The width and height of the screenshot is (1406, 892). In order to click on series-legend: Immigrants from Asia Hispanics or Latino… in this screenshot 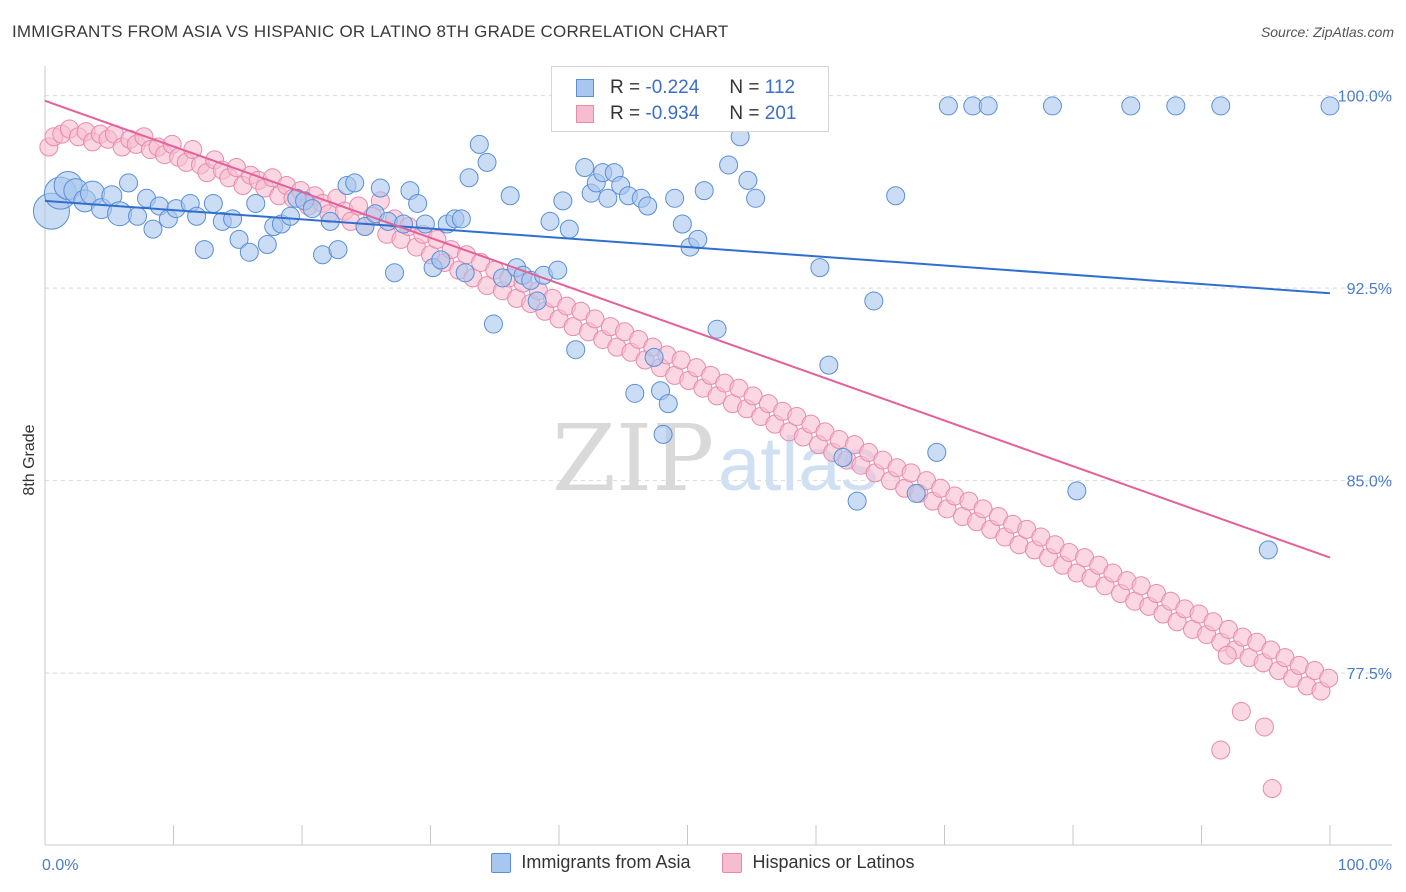, I will do `click(703, 862)`.